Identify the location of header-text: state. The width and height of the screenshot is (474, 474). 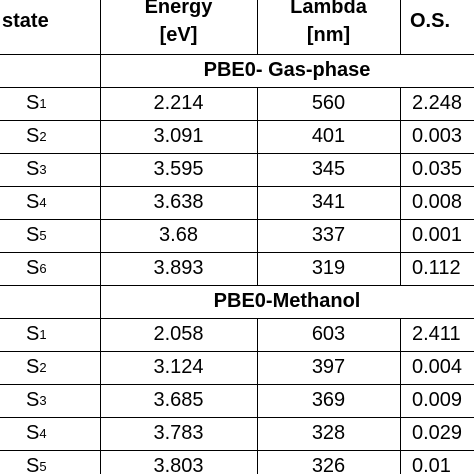
(25, 21).